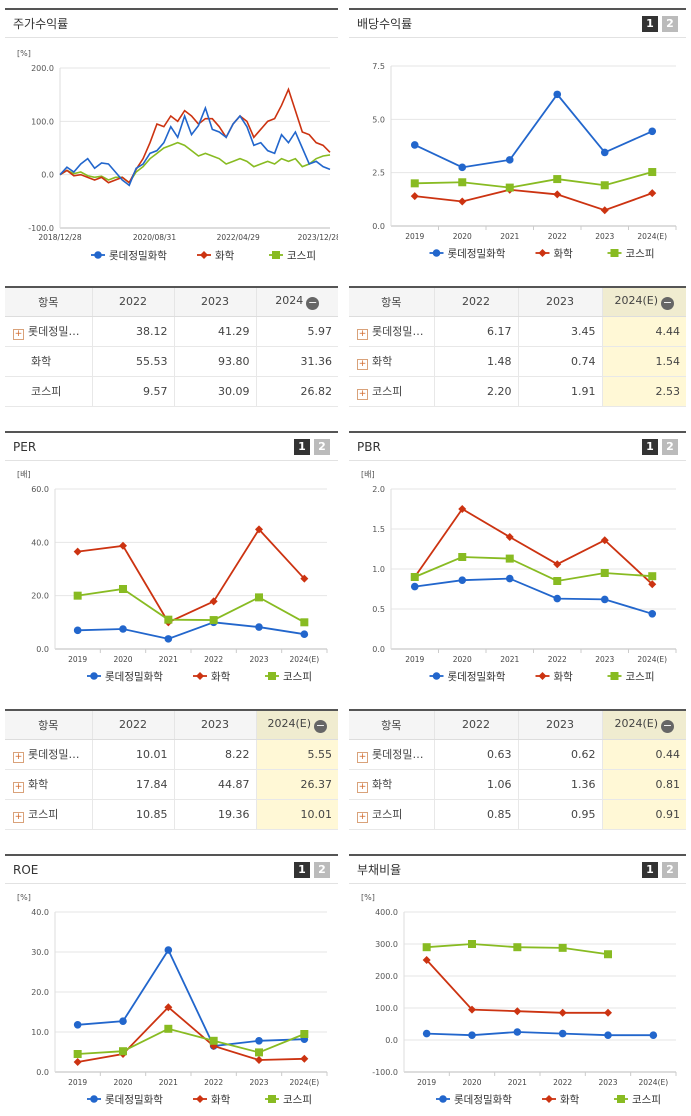 The image size is (691, 1116). What do you see at coordinates (132, 331) in the screenshot?
I see `table-cell: 38.12` at bounding box center [132, 331].